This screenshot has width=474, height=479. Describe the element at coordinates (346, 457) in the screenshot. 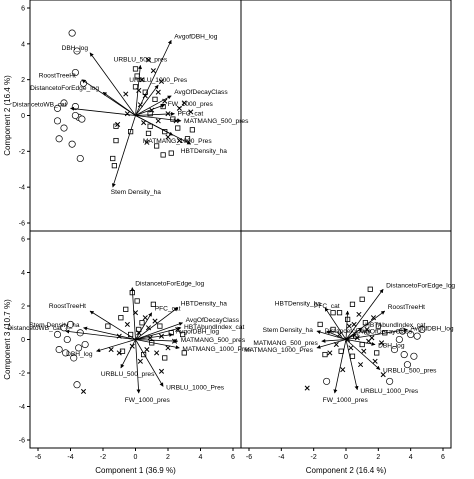

I see `x-tick-label: 0` at that location.